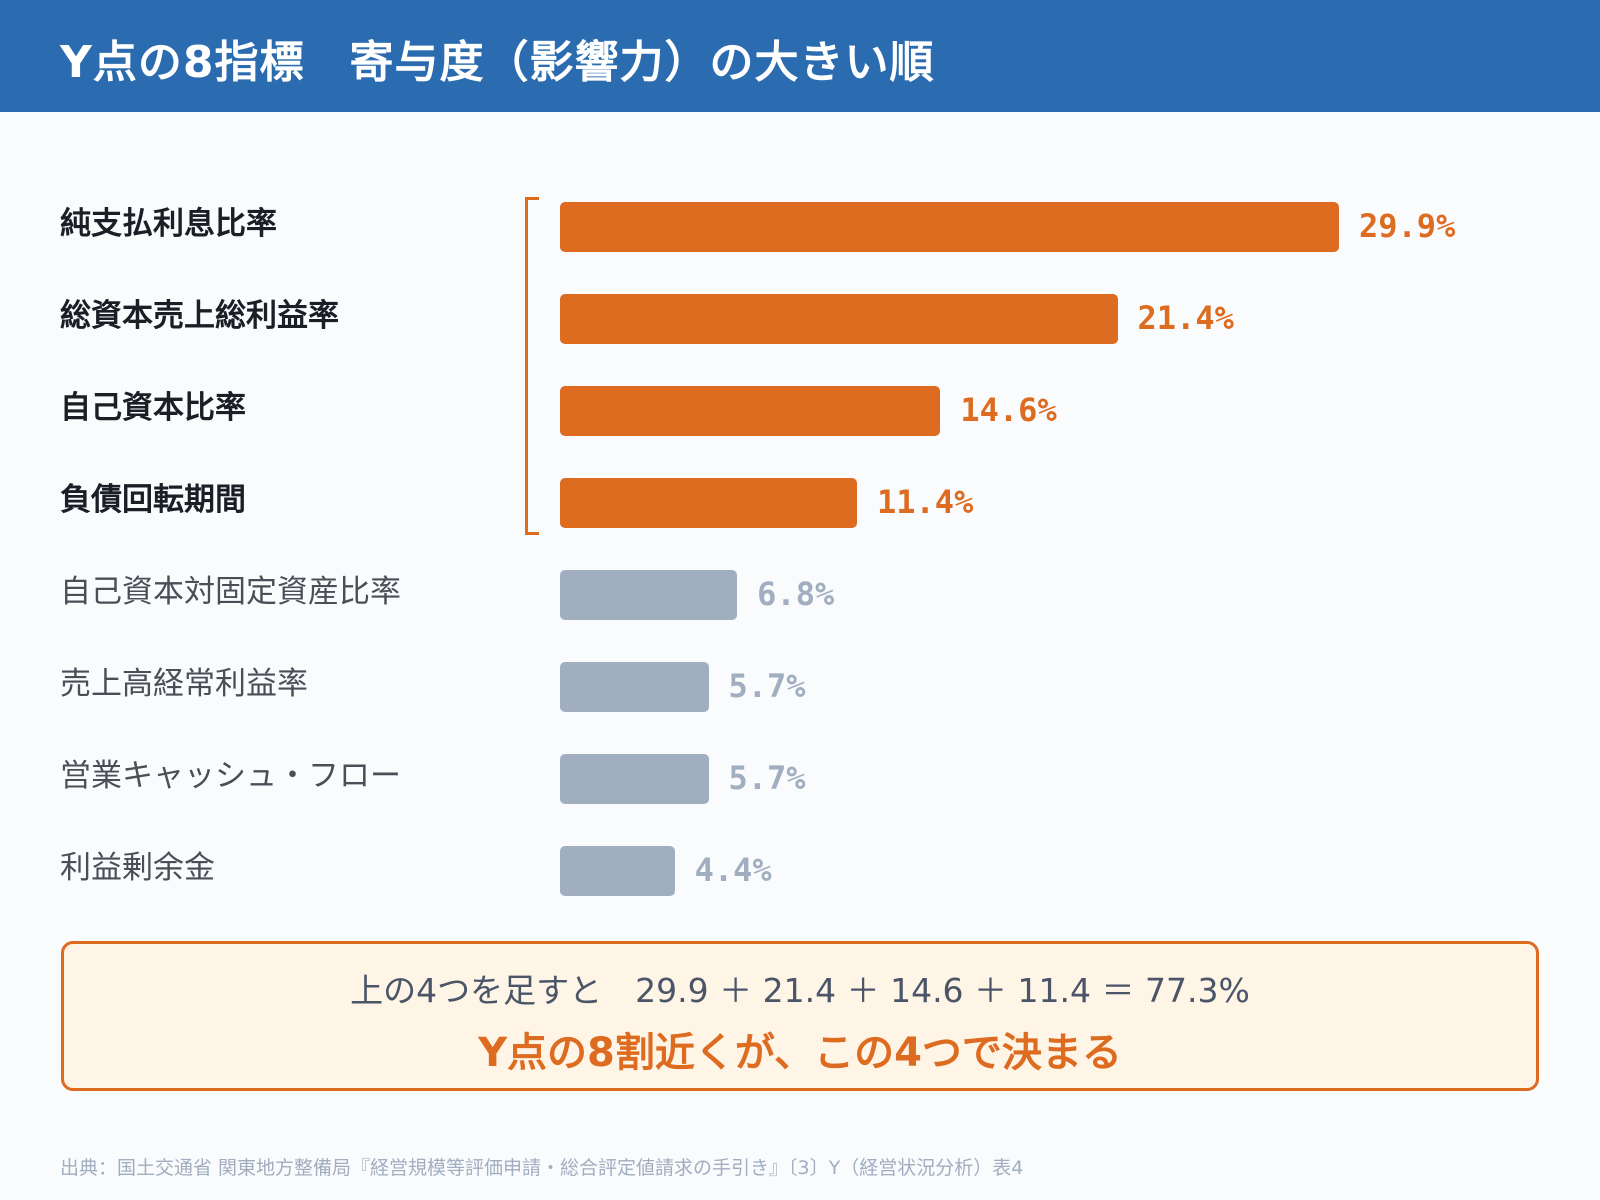 The width and height of the screenshot is (1600, 1200). What do you see at coordinates (800, 1053) in the screenshot?
I see `summary-conclusion: Y点の8割近くが、この4つで決まる` at bounding box center [800, 1053].